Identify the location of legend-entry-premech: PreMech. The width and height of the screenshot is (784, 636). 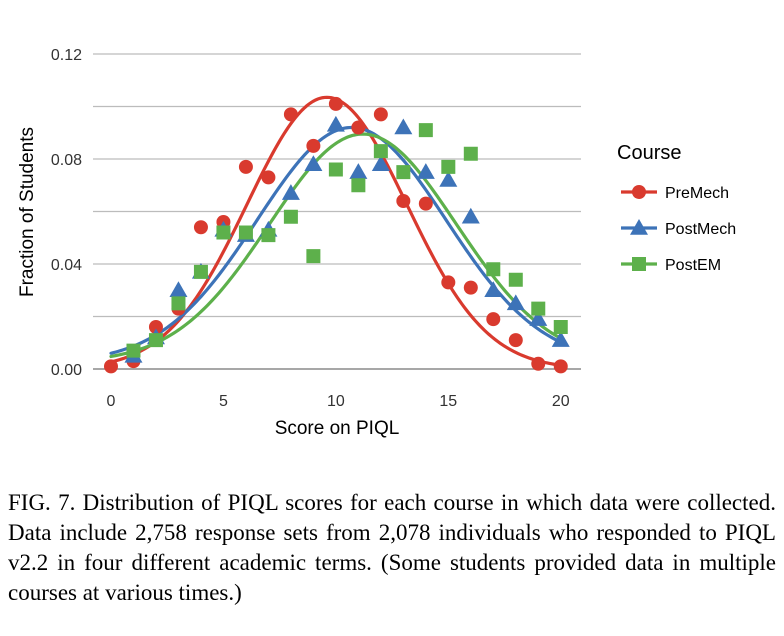
(675, 193).